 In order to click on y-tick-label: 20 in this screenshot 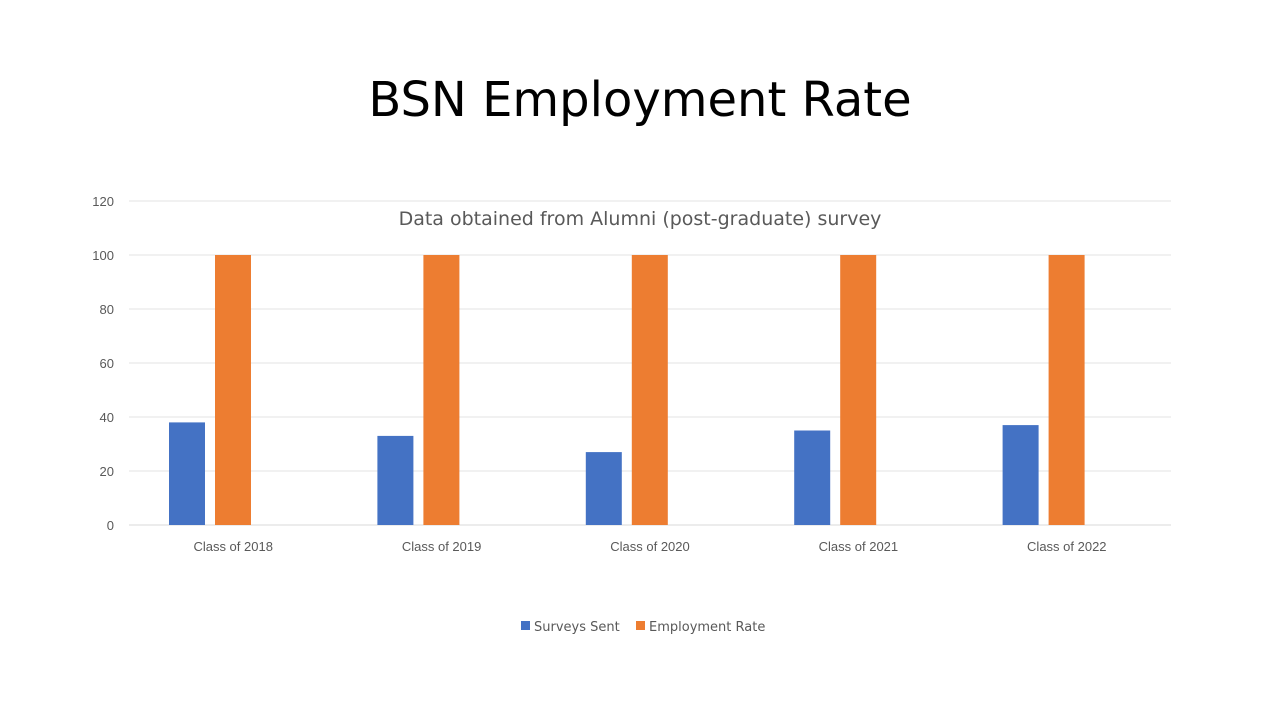, I will do `click(107, 471)`.